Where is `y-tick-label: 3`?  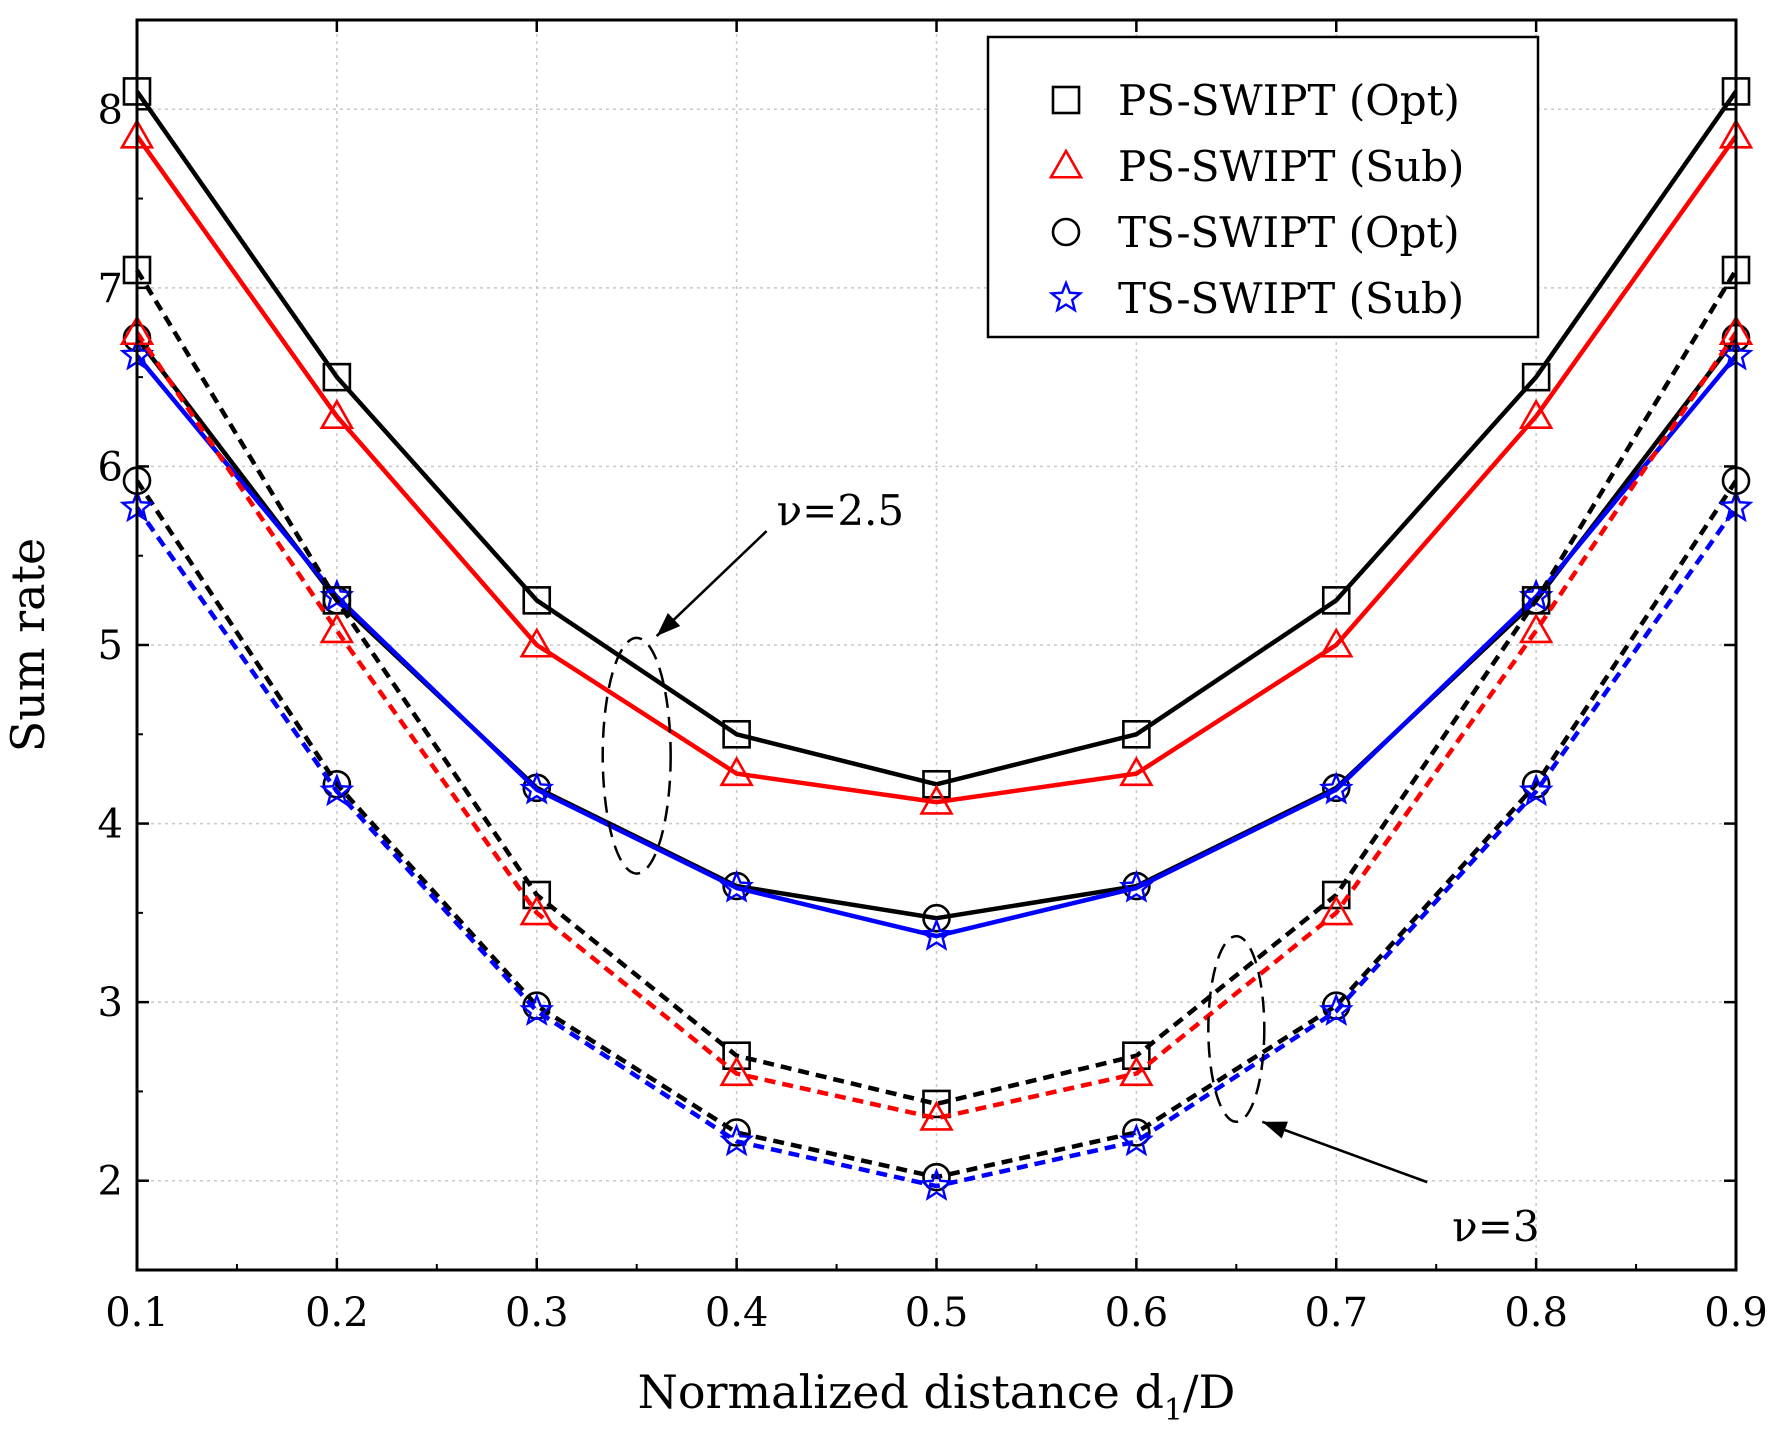 y-tick-label: 3 is located at coordinates (110, 1003).